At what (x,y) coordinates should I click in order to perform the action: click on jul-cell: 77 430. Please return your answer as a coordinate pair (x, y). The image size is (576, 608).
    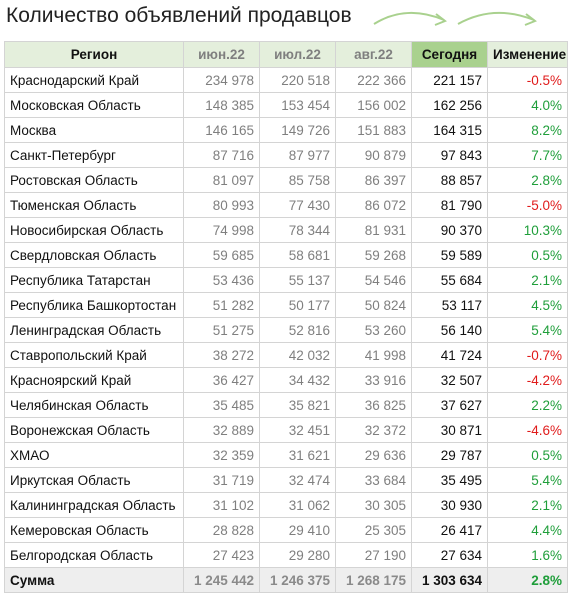
    Looking at the image, I should click on (297, 205).